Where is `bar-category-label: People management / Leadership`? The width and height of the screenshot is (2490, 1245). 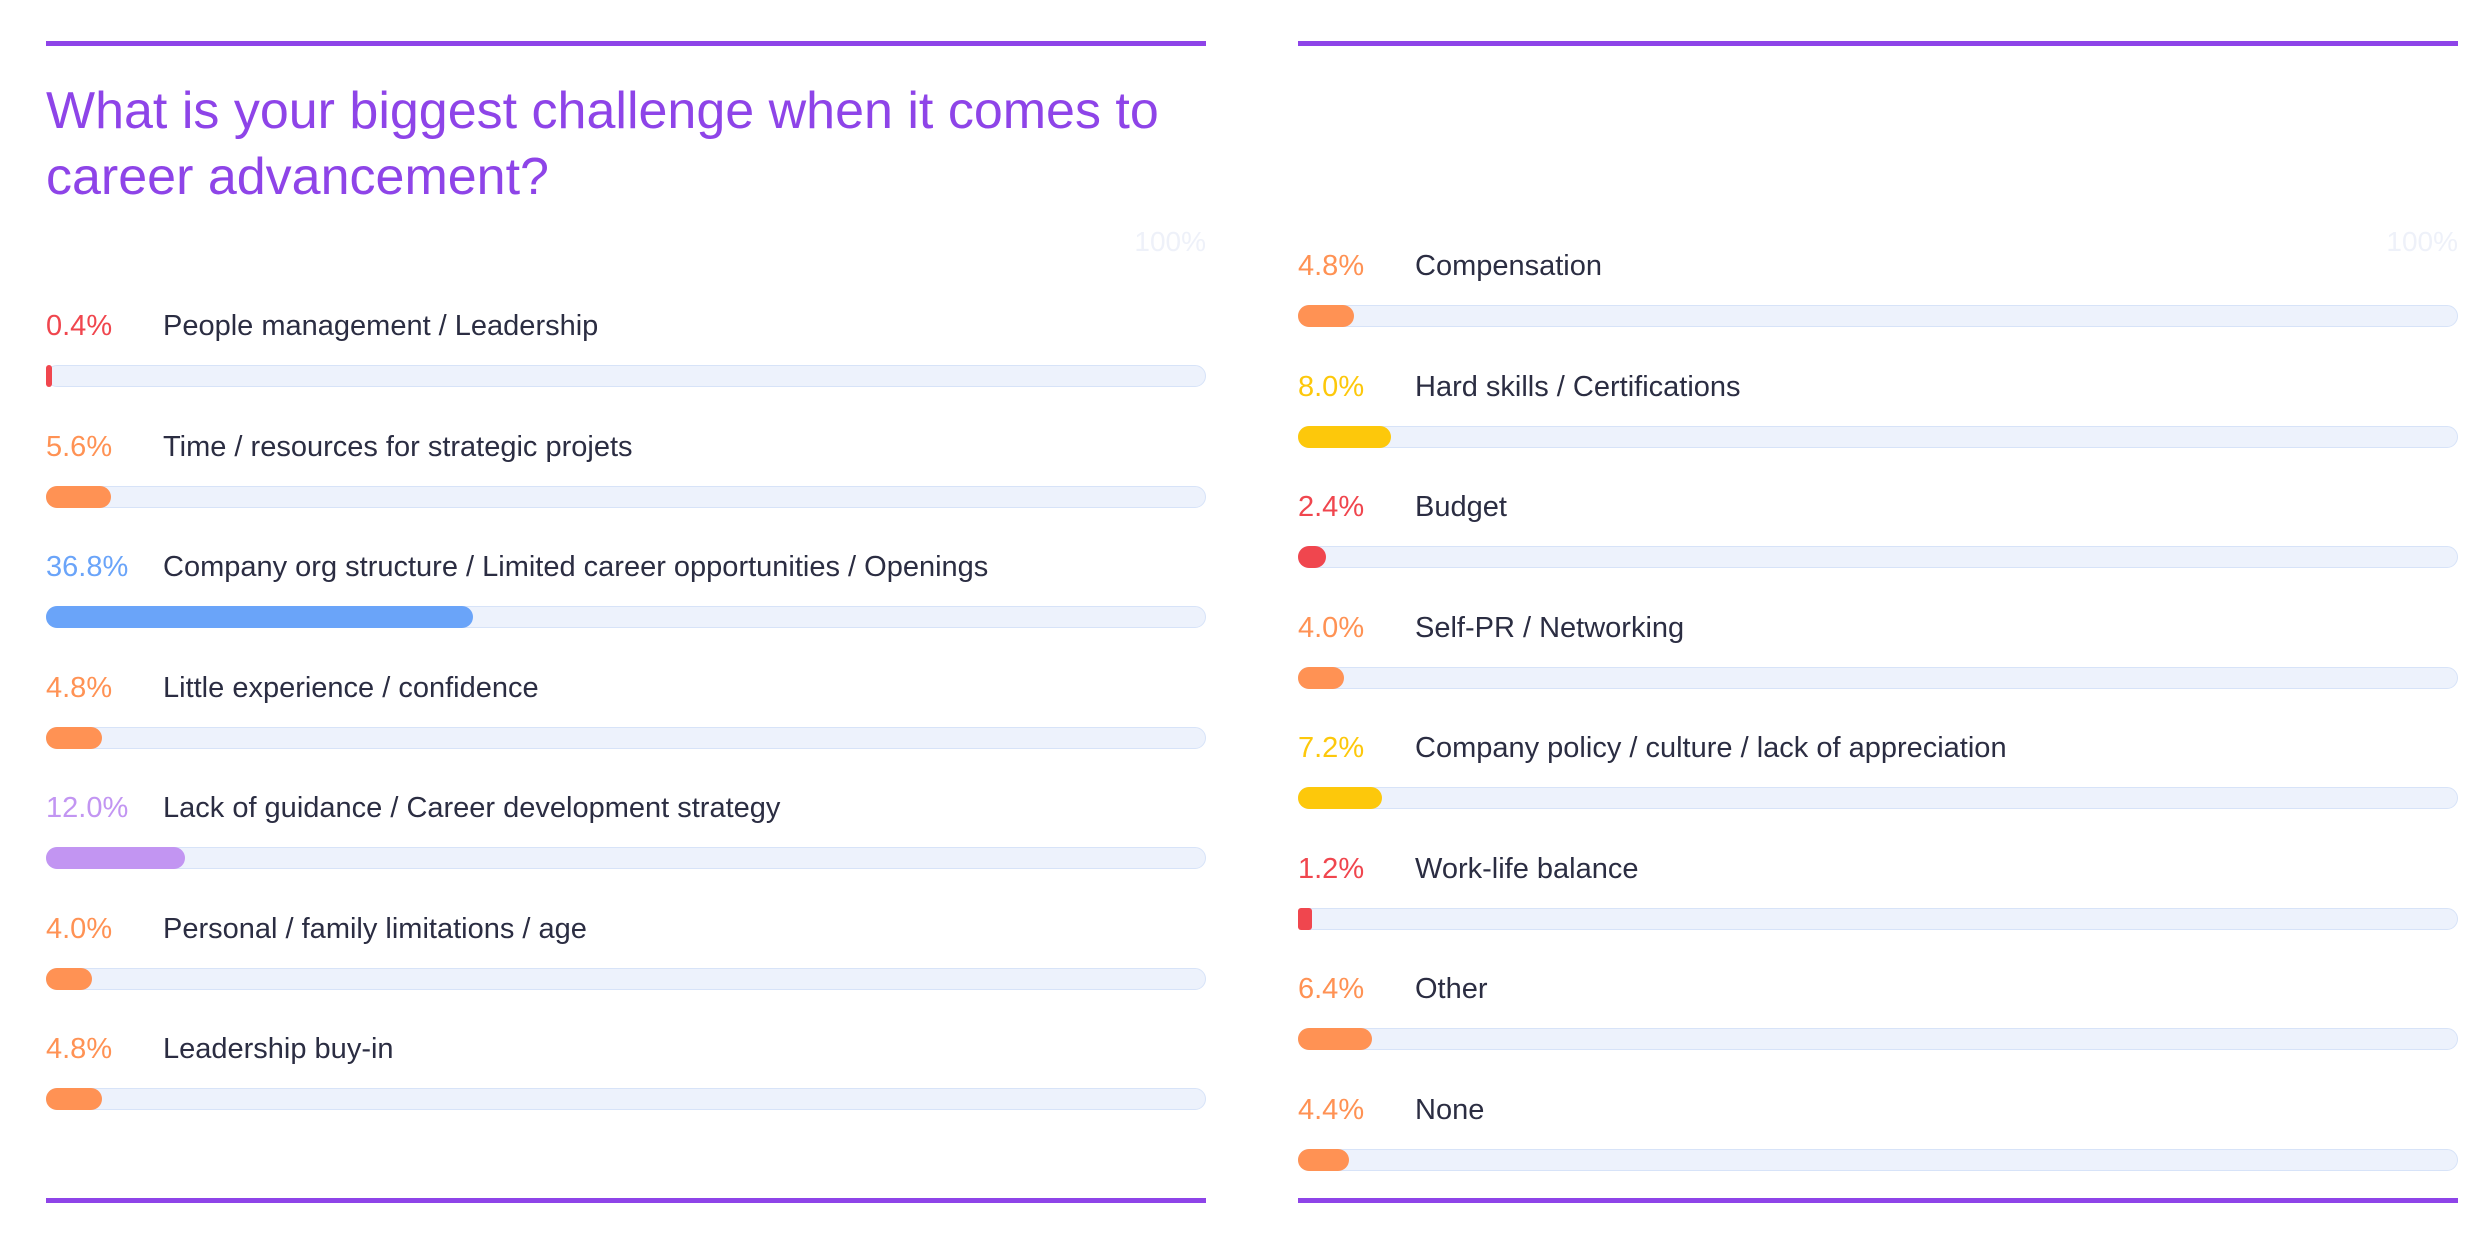 bar-category-label: People management / Leadership is located at coordinates (381, 326).